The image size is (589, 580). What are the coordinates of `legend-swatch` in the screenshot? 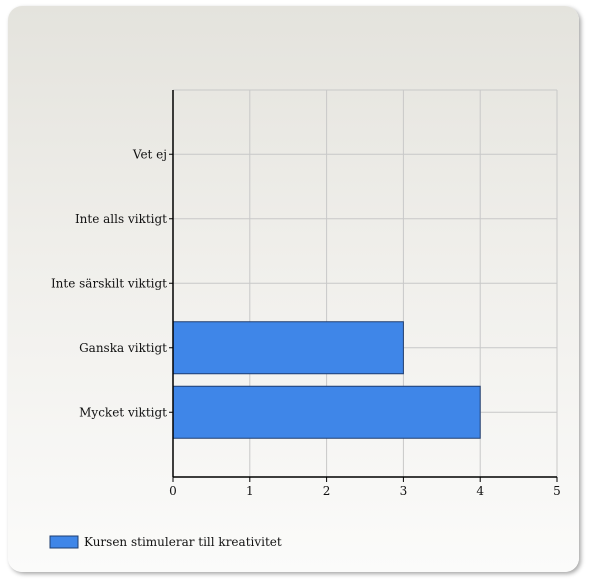 It's located at (64, 542).